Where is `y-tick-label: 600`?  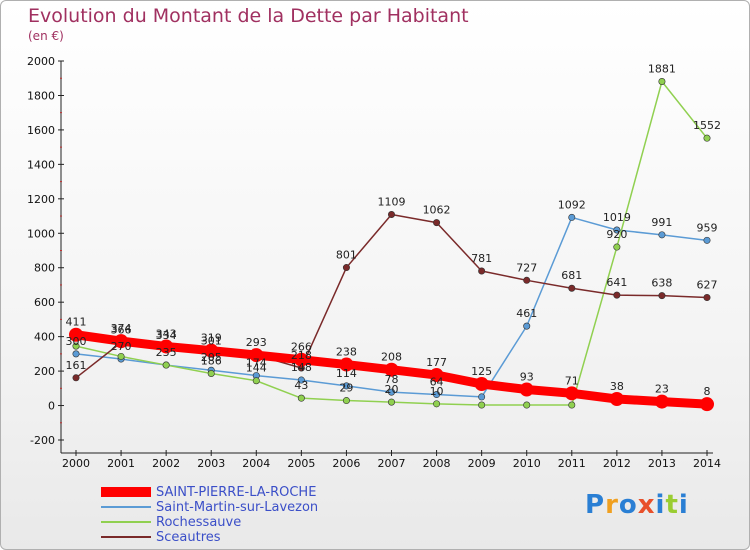 y-tick-label: 600 is located at coordinates (44, 302).